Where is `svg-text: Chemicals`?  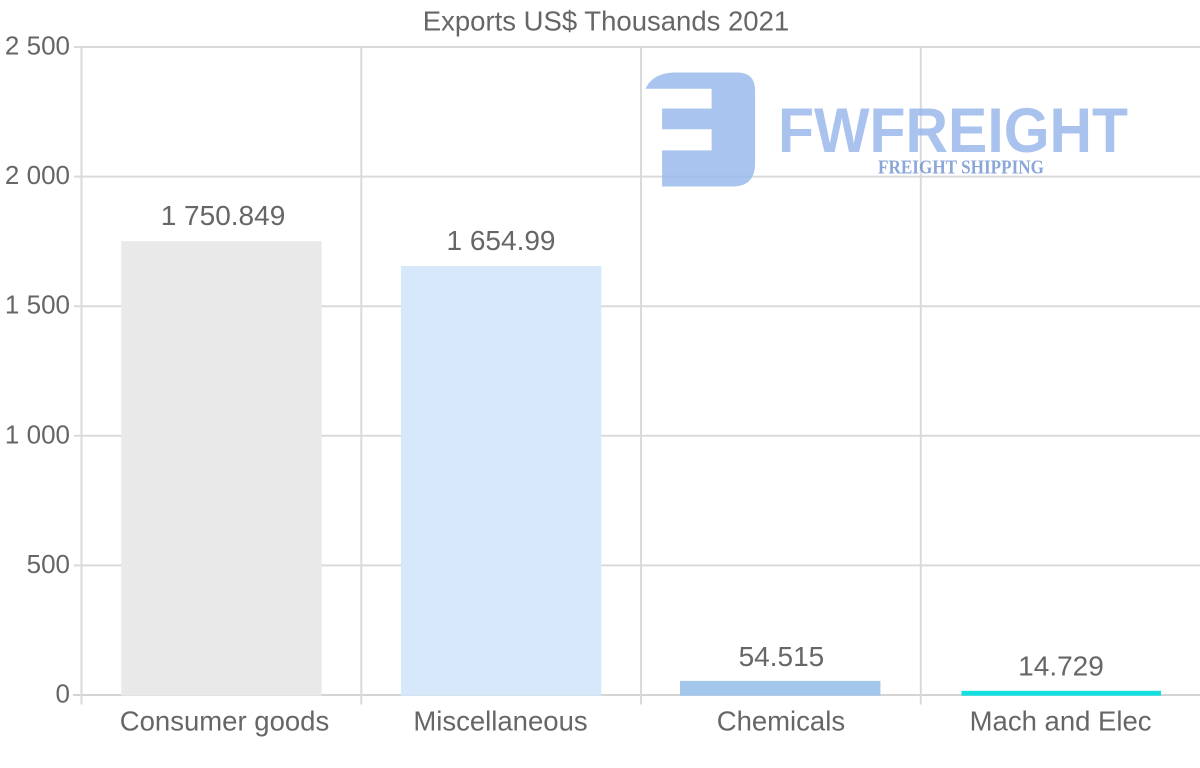 svg-text: Chemicals is located at coordinates (781, 721).